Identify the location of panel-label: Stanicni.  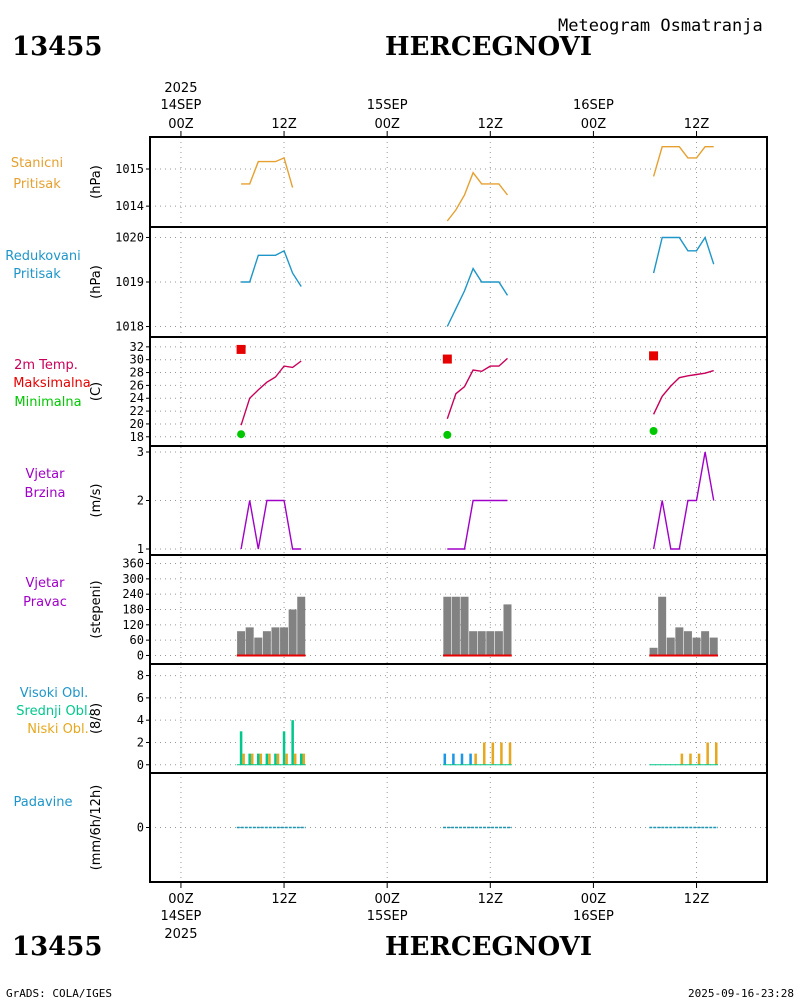
(37, 163).